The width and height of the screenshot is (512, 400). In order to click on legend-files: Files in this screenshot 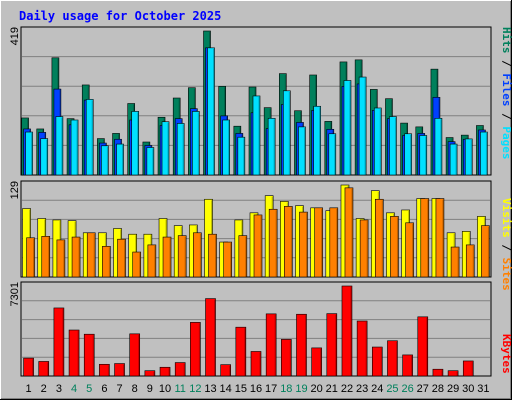, I will do `click(506, 89)`.